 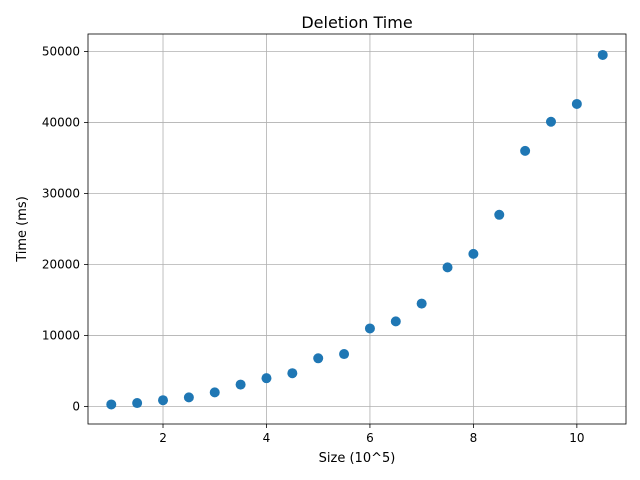 What do you see at coordinates (61, 265) in the screenshot?
I see `y-tick-label: 20000` at bounding box center [61, 265].